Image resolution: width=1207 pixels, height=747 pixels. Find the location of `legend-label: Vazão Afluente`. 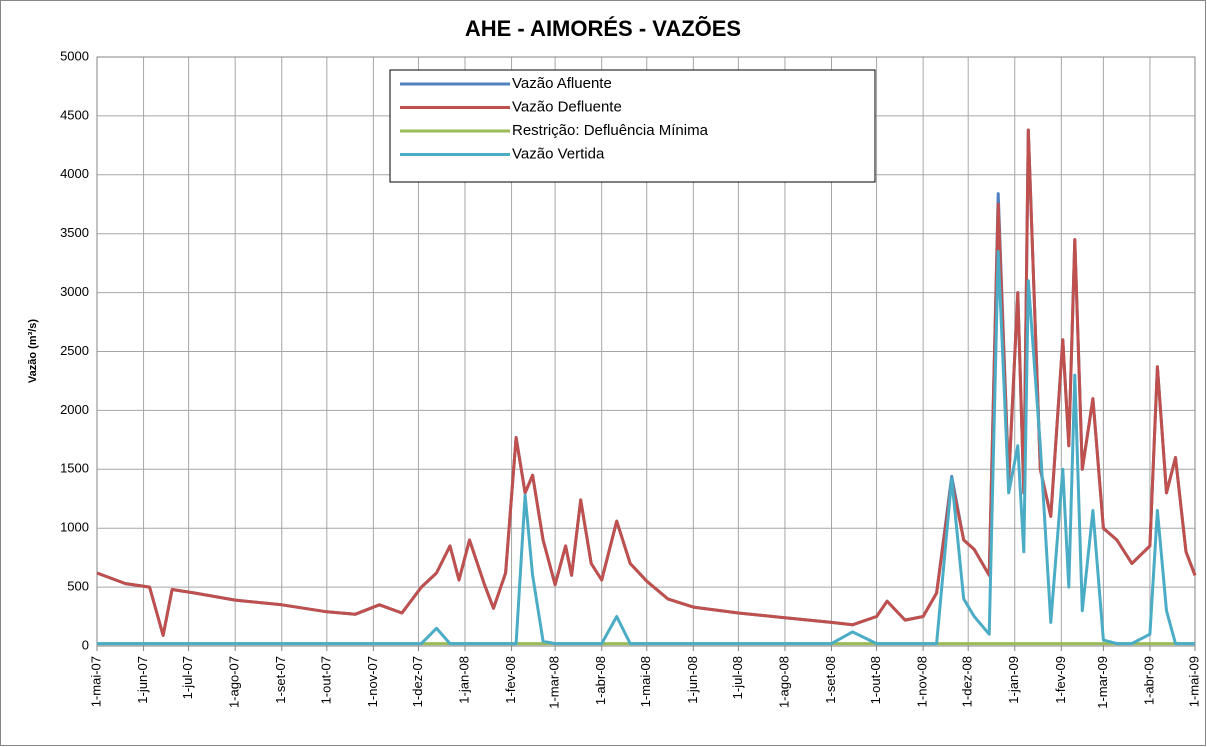

legend-label: Vazão Afluente is located at coordinates (562, 83).